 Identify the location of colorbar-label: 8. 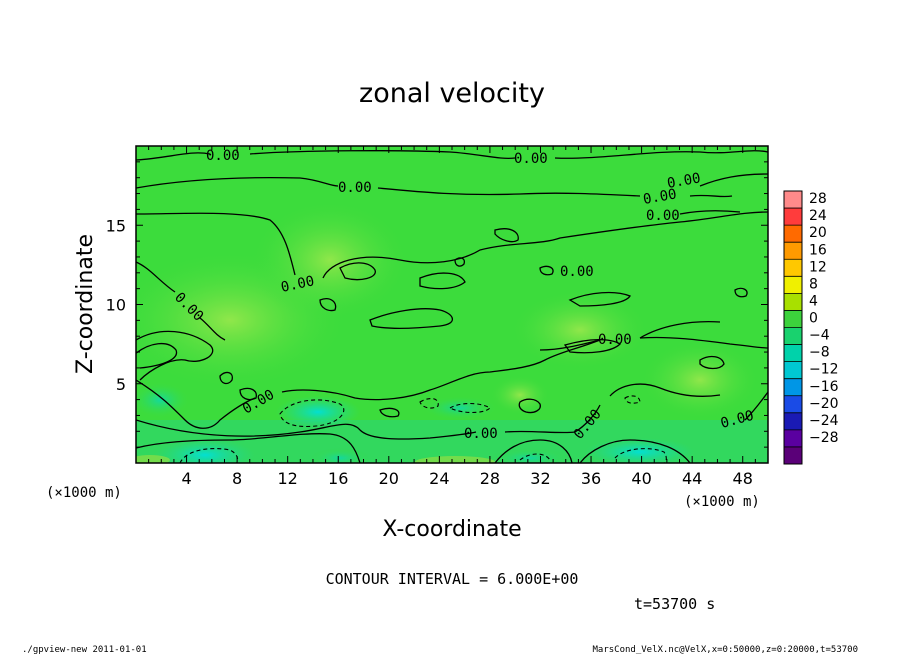
(813, 284).